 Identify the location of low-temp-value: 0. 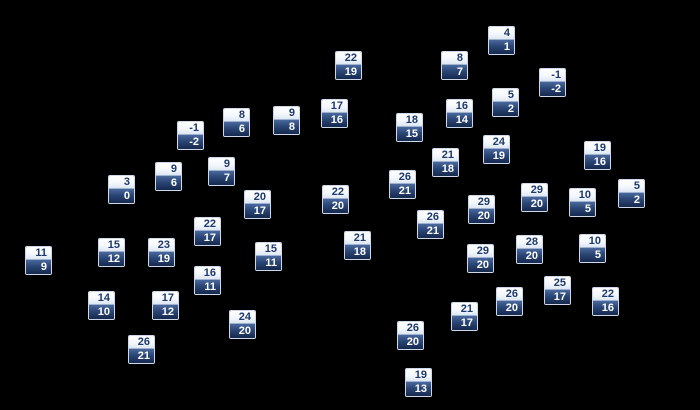
(121, 195).